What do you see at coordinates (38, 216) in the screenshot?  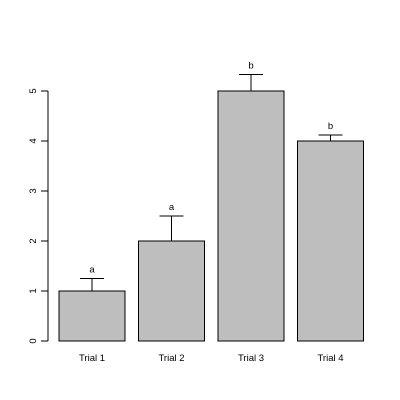 I see `y-axis: 0 1 2 3 4 5` at bounding box center [38, 216].